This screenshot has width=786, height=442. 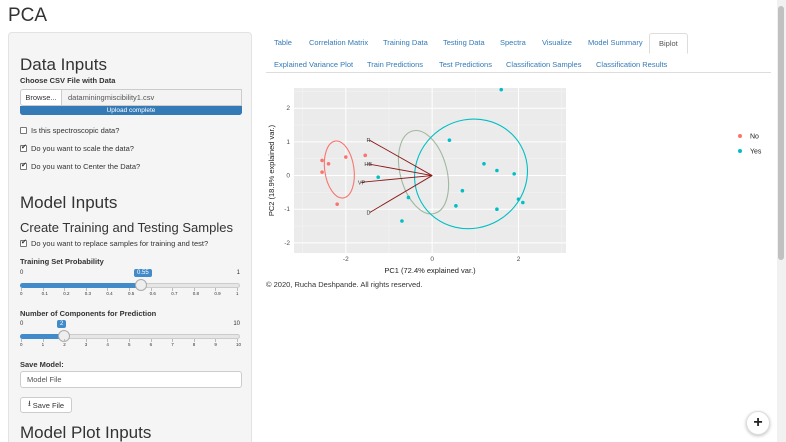 I want to click on tab-explained-variance-plot: Explained Variance Plot, so click(x=314, y=64).